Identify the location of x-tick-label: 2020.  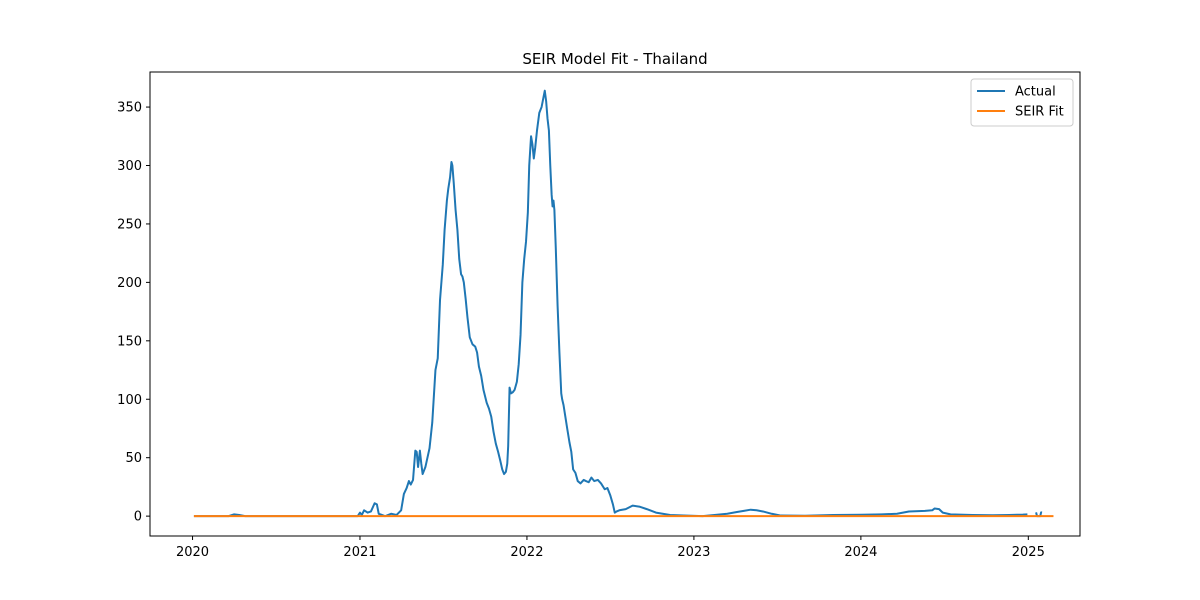
(192, 552).